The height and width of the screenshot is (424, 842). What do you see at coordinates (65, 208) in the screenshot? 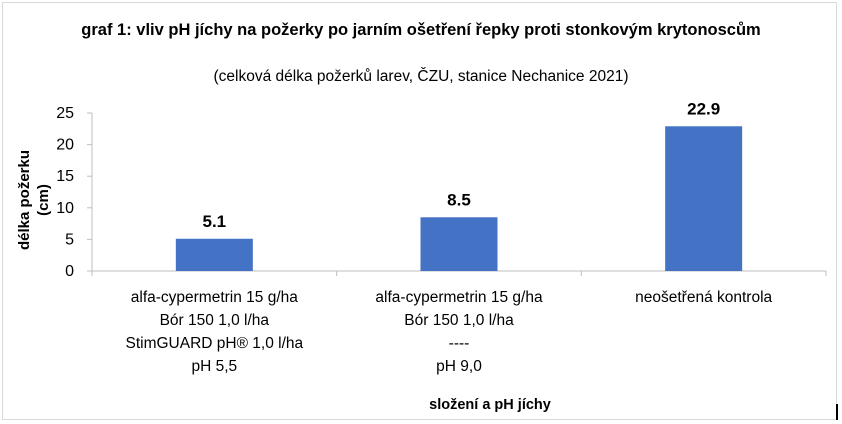
I see `y-tick-label: 10` at bounding box center [65, 208].